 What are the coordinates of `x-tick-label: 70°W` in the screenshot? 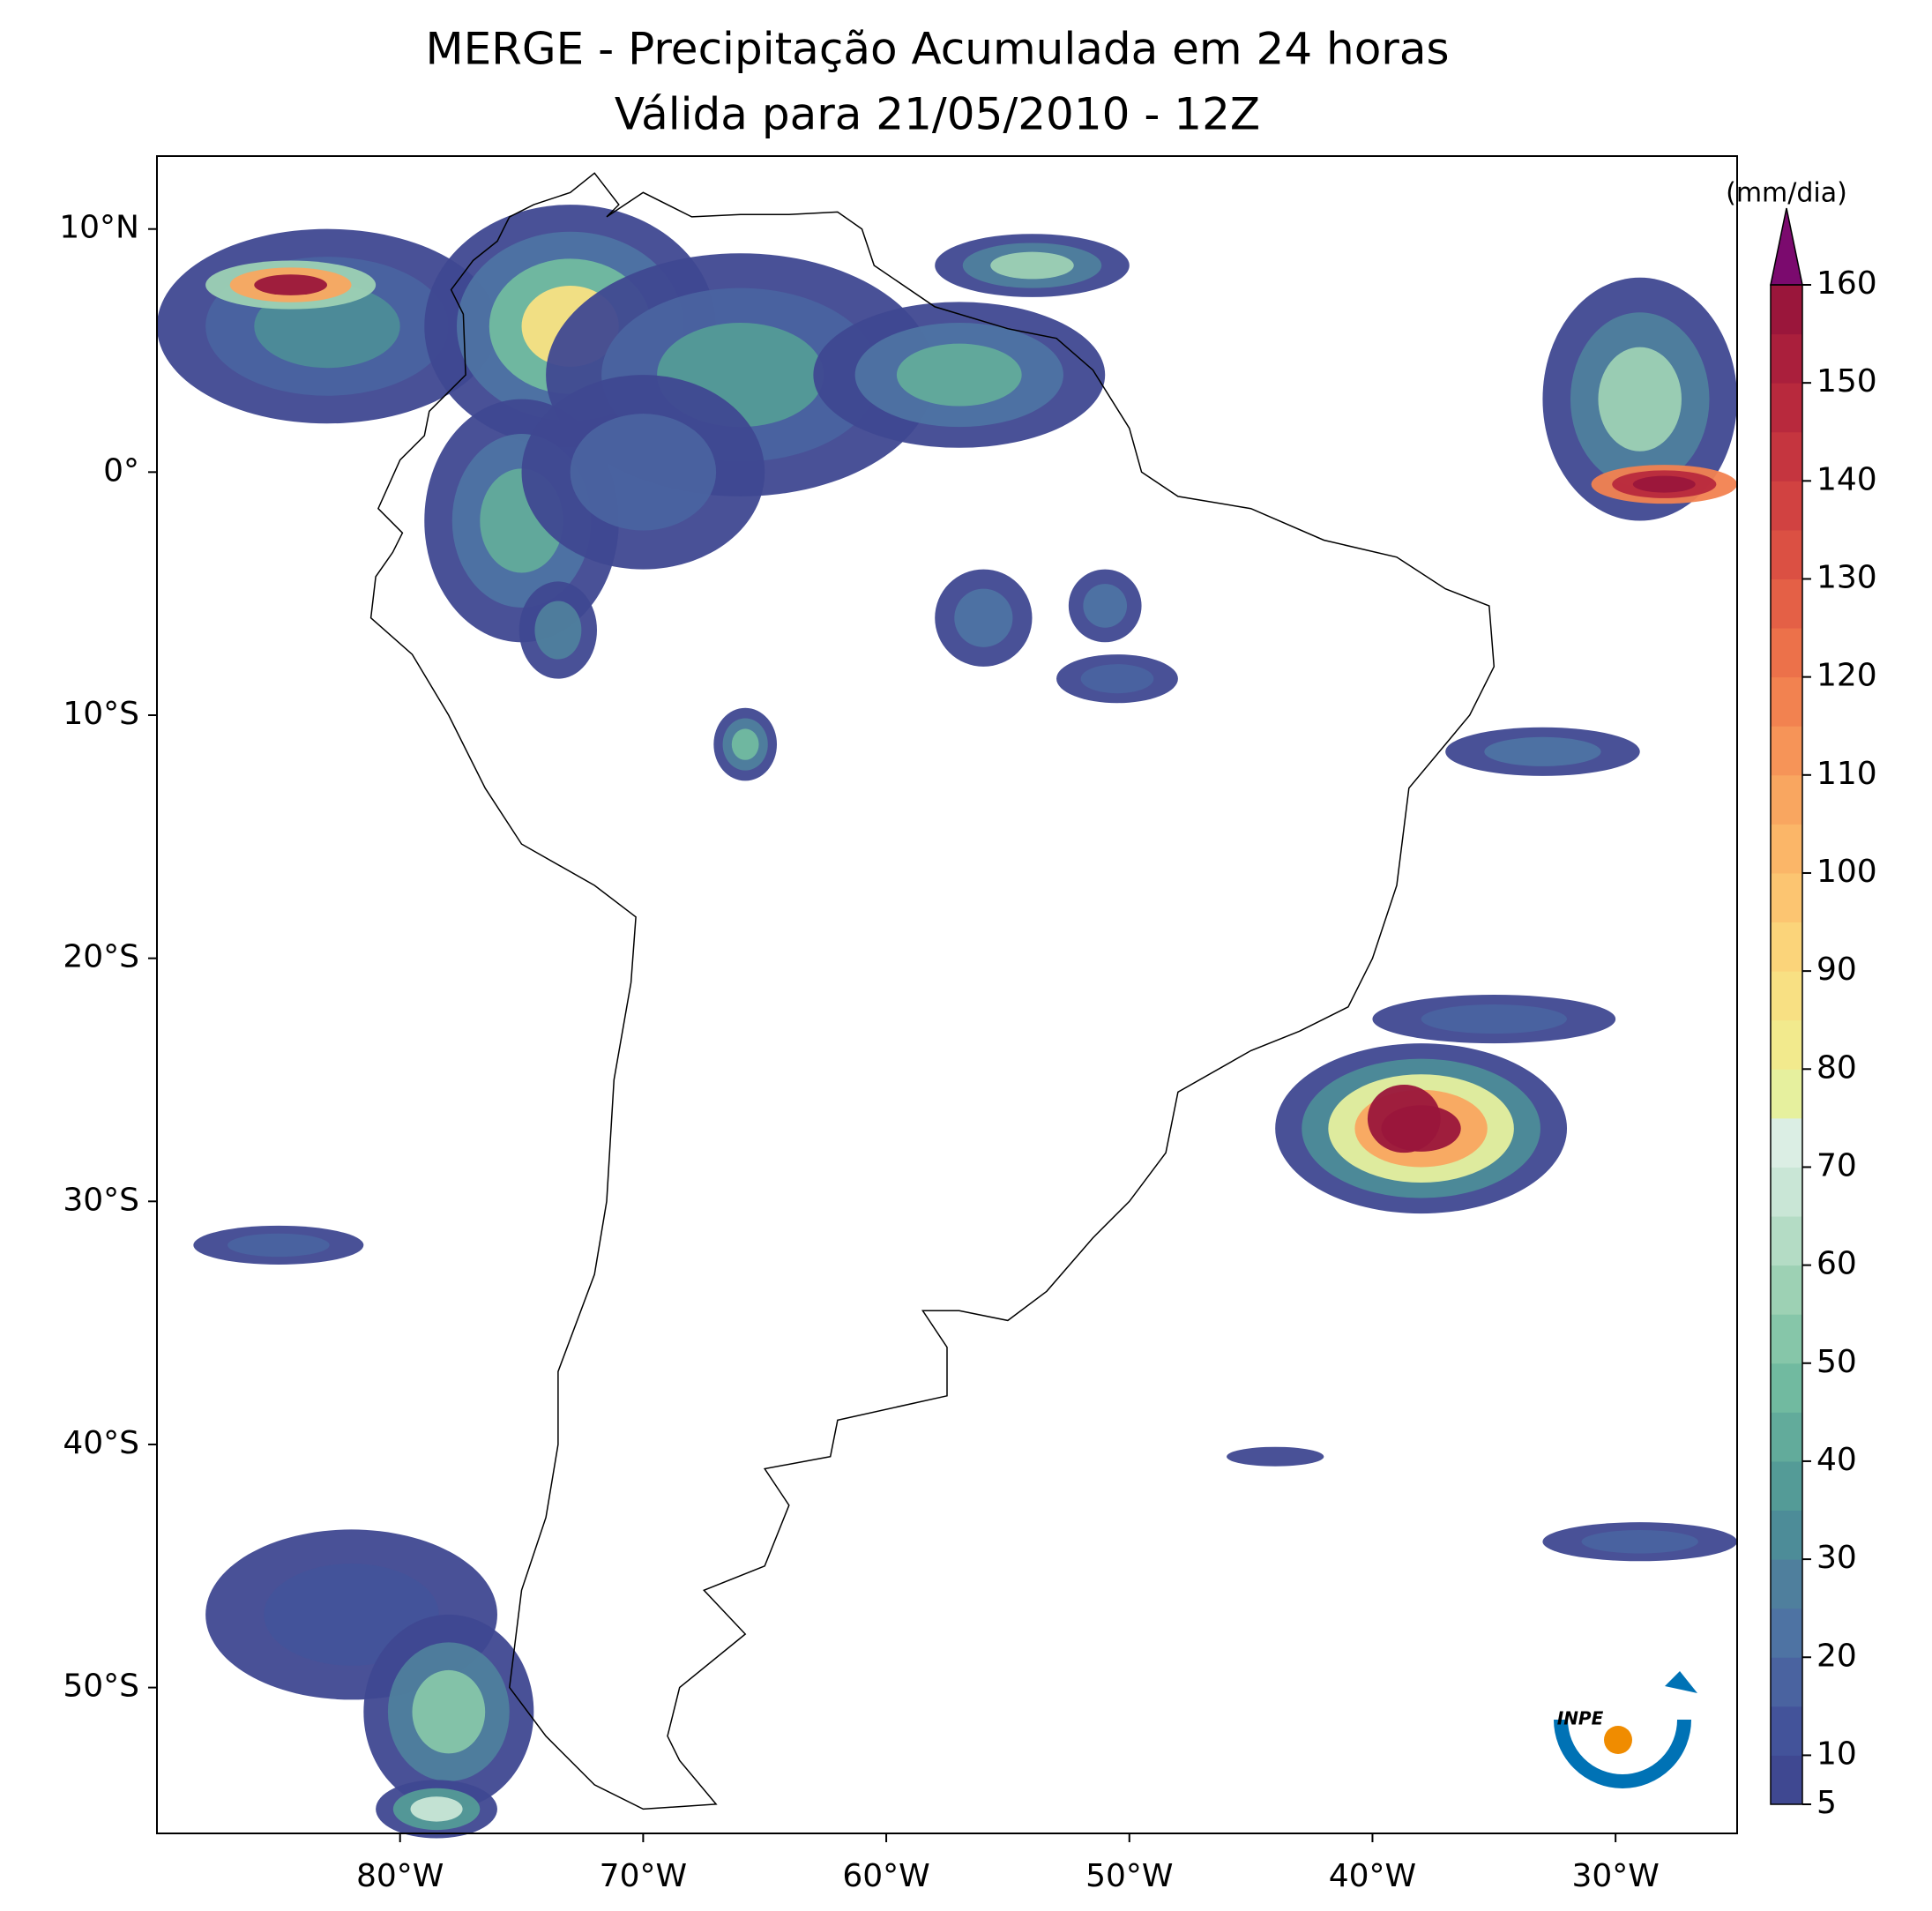 It's located at (643, 1876).